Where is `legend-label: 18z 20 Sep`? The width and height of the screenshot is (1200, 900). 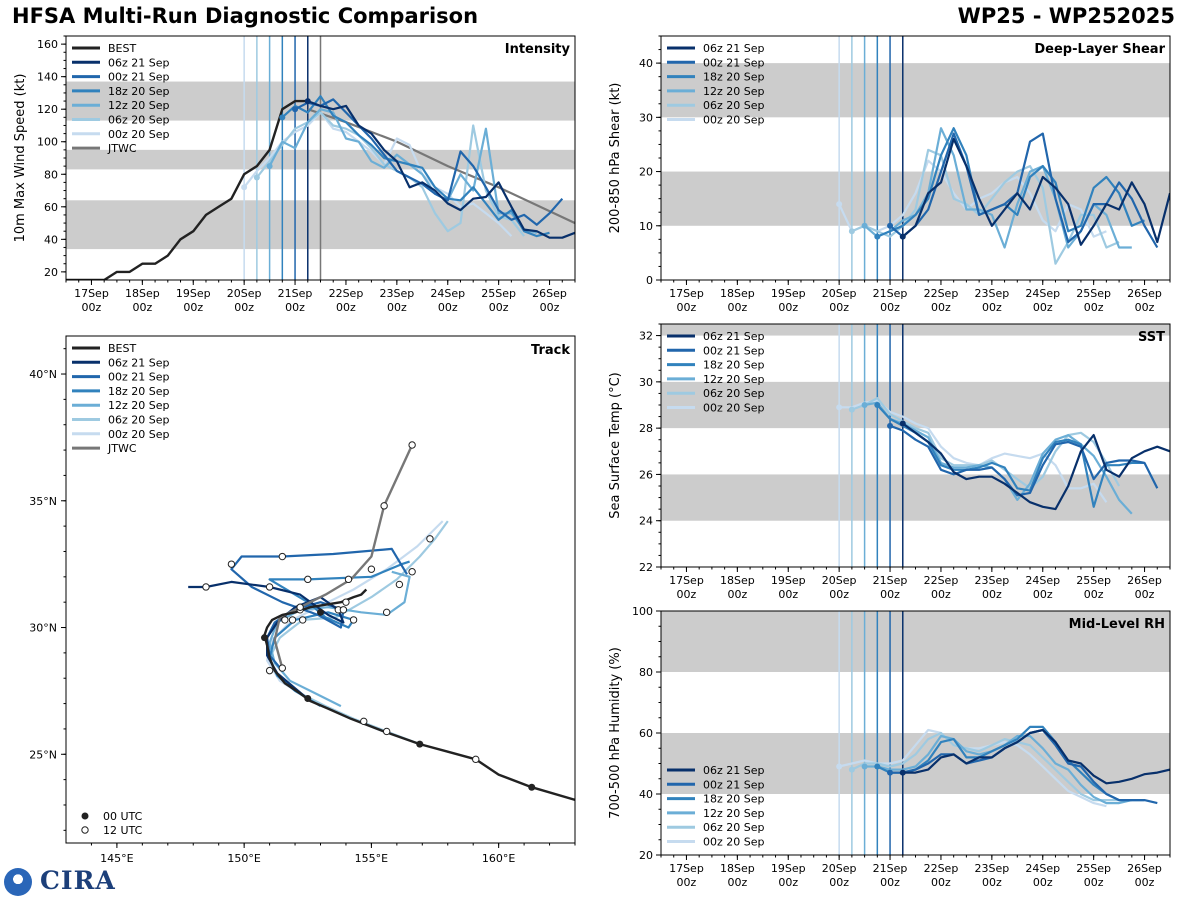
legend-label: 18z 20 Sep is located at coordinates (734, 799).